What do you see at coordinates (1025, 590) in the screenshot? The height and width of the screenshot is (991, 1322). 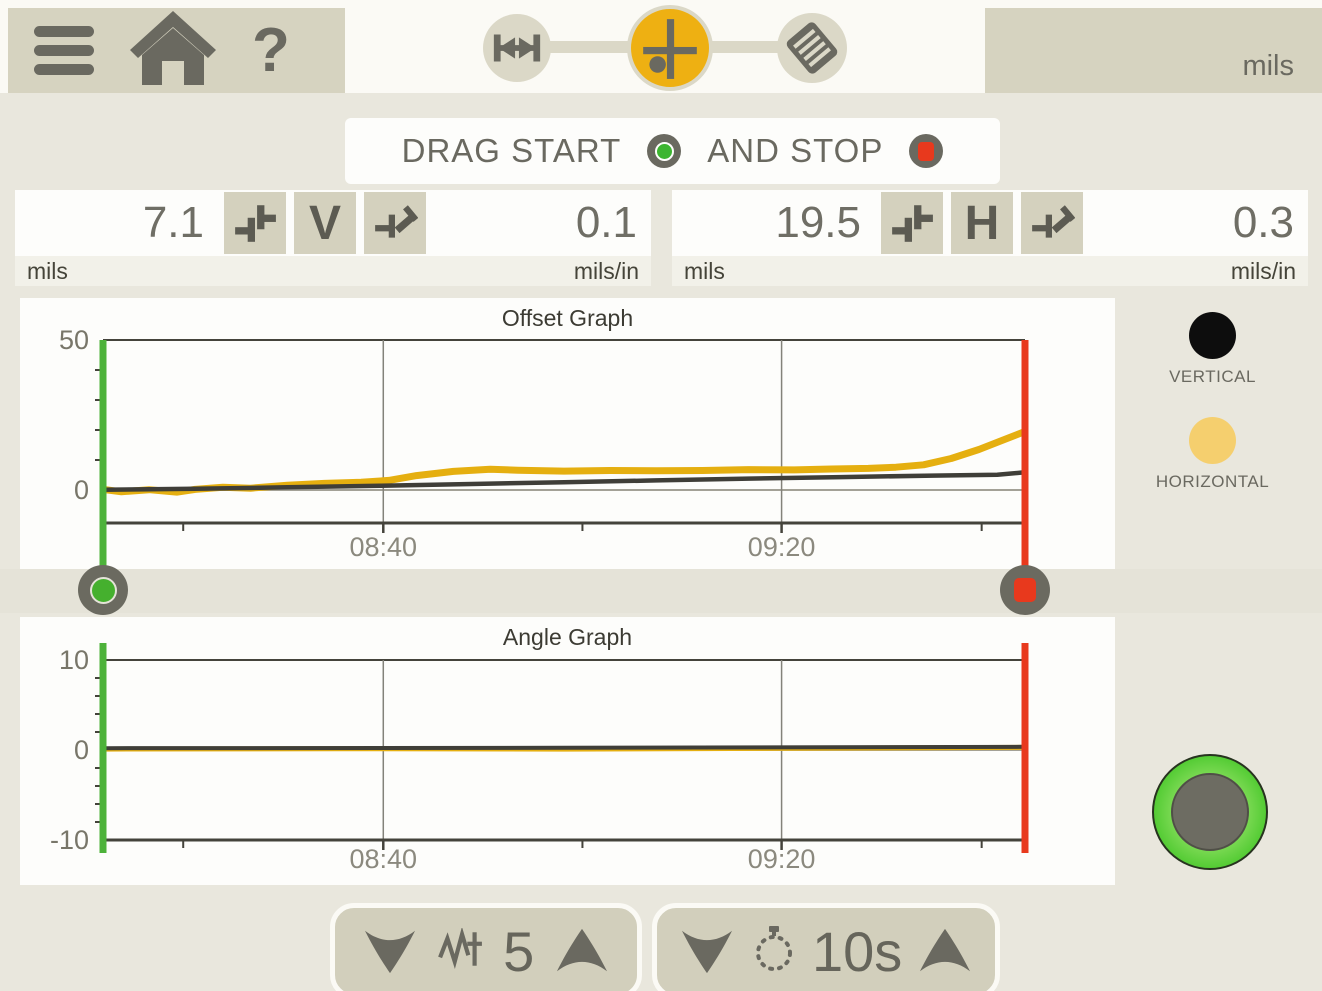 I see `stop-drag-handle` at bounding box center [1025, 590].